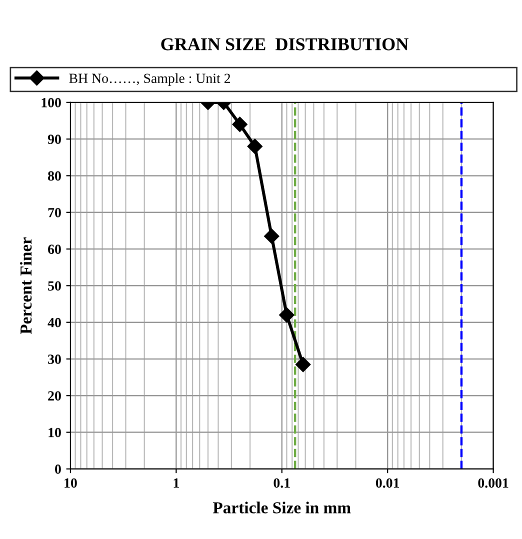  I want to click on y-tick-label: 70, so click(54, 213).